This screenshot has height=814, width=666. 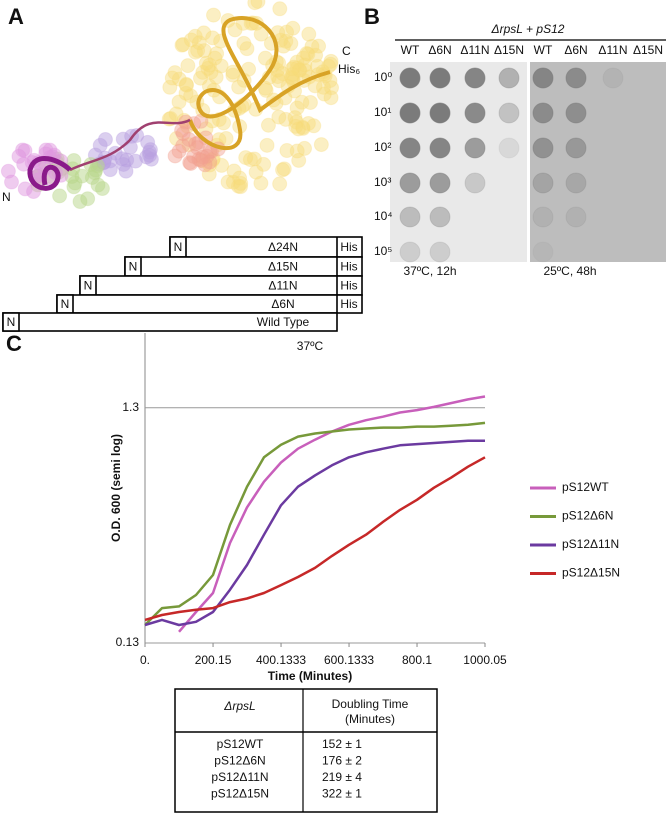 I want to click on construct-name: Δ15N, so click(x=283, y=267).